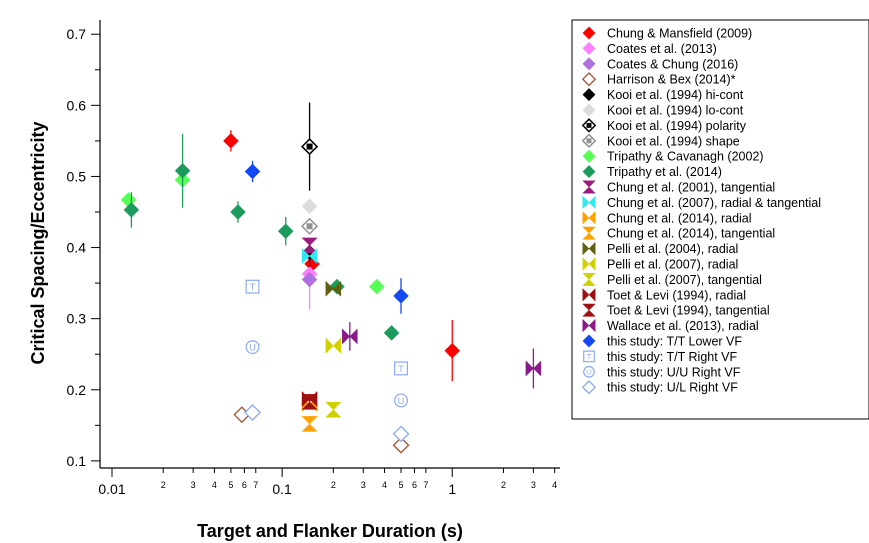 This screenshot has height=543, width=869. Describe the element at coordinates (662, 49) in the screenshot. I see `legend-label: Coates et al. (2013)` at that location.